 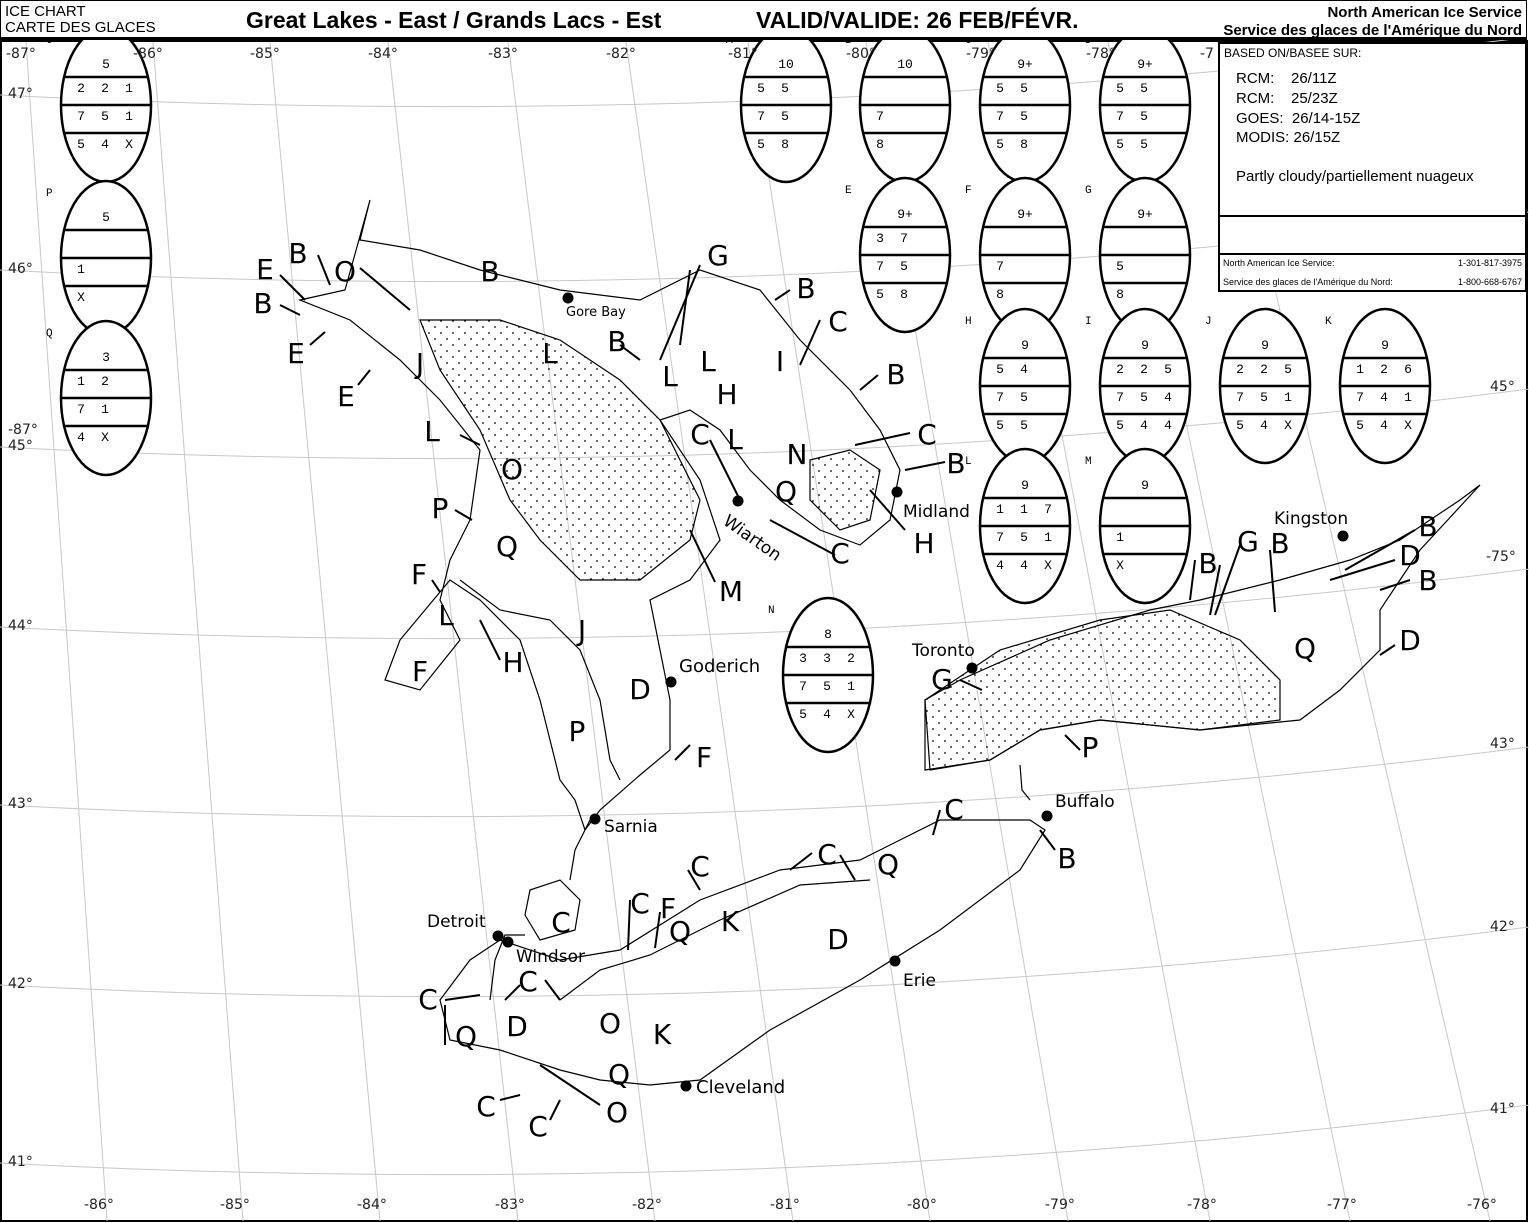 I want to click on niagara-river, so click(x=1025, y=782).